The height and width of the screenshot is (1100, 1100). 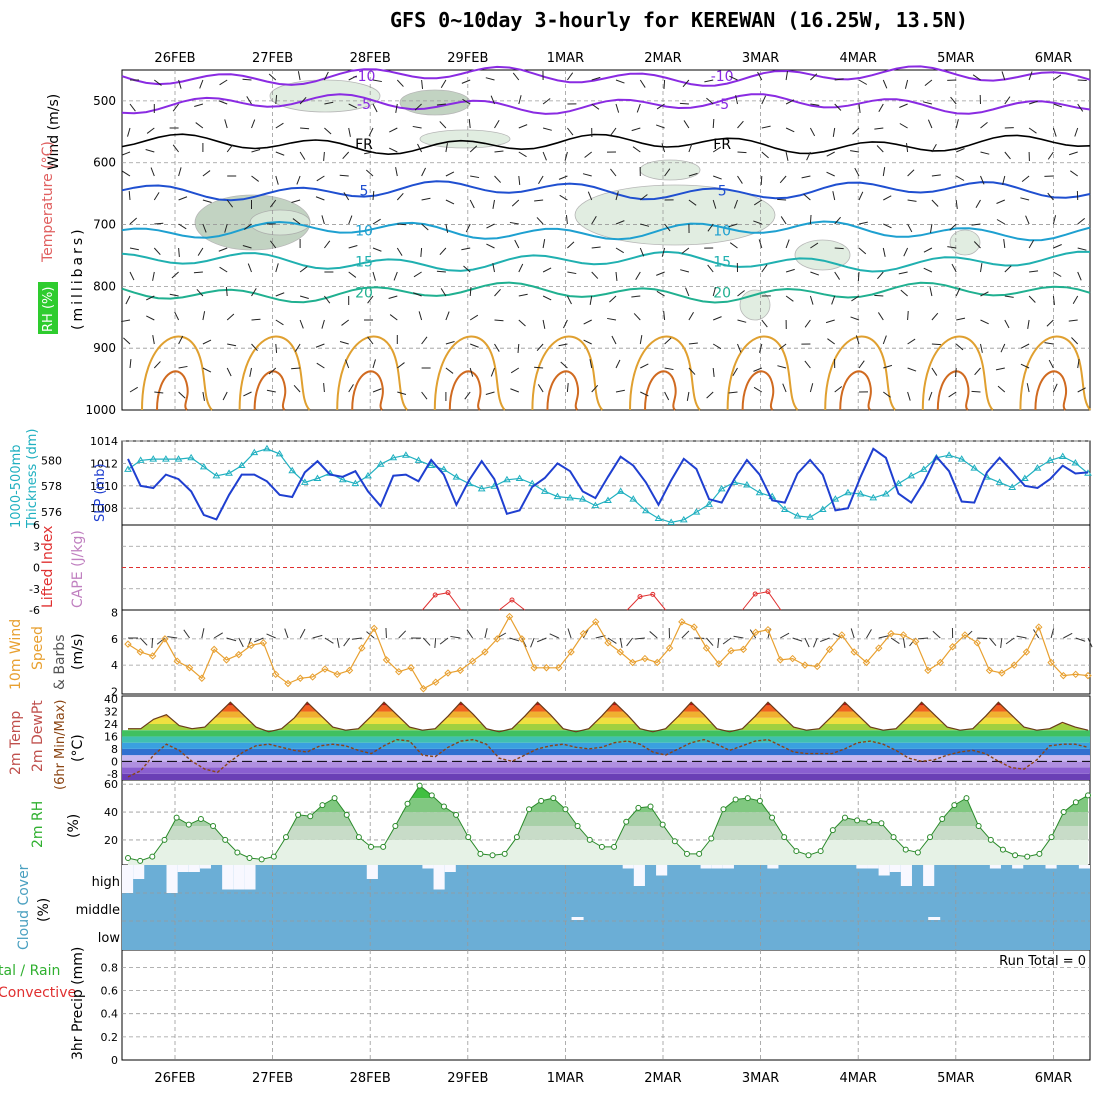 I want to click on contour-label: -5, so click(x=722, y=105).